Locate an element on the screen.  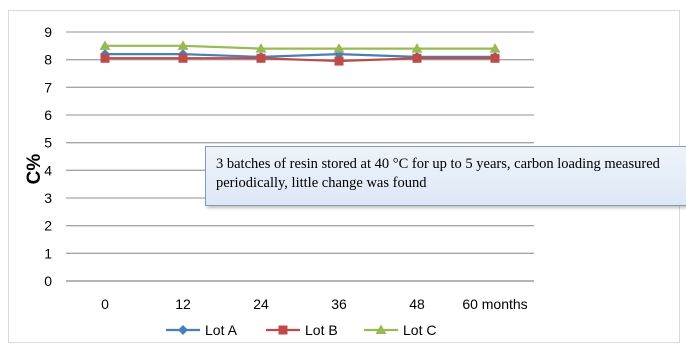
x-tick-label: 24 is located at coordinates (261, 304).